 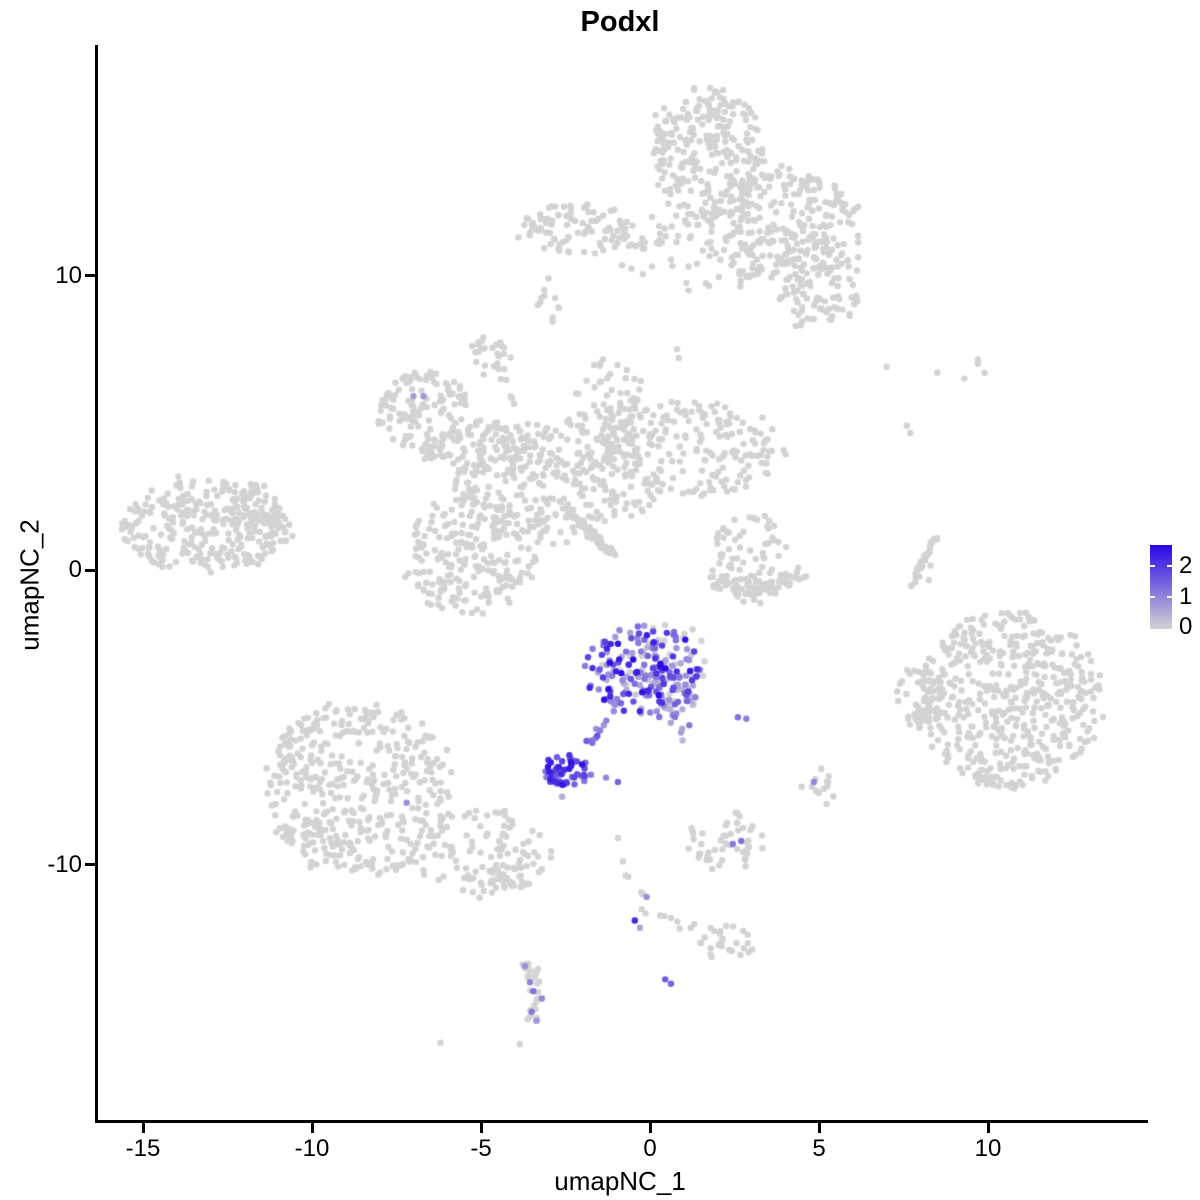 What do you see at coordinates (1186, 596) in the screenshot?
I see `legend-tick-label: 1` at bounding box center [1186, 596].